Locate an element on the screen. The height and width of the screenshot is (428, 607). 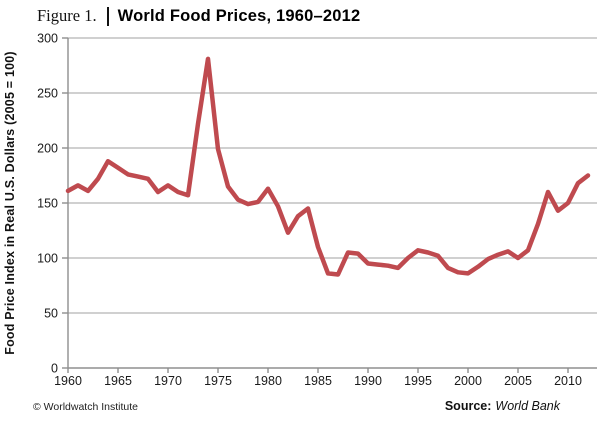
footer-source: Source: World Bank is located at coordinates (502, 406).